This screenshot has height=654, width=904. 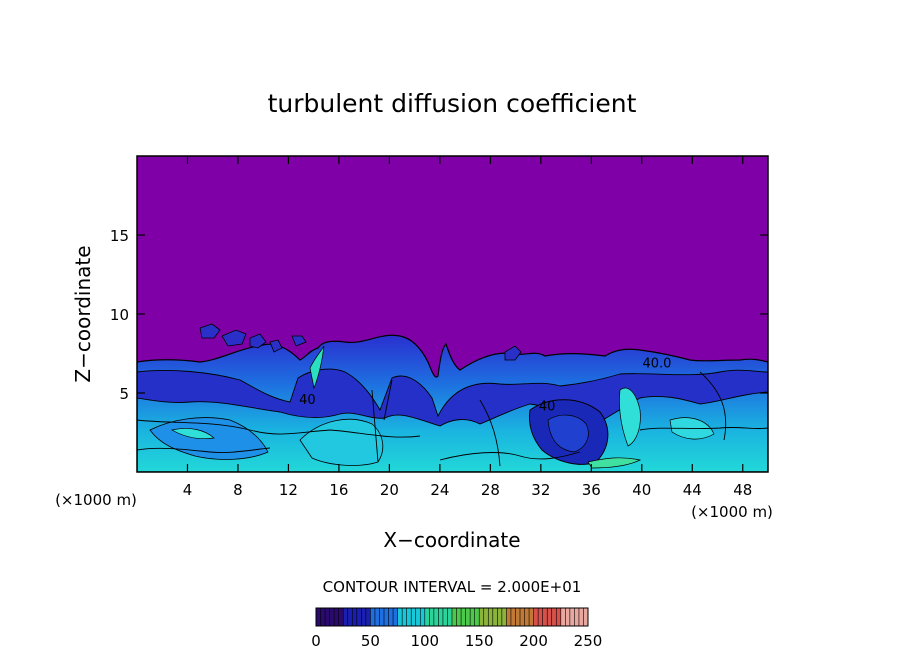 What do you see at coordinates (656, 364) in the screenshot?
I see `contour-label: 40.0` at bounding box center [656, 364].